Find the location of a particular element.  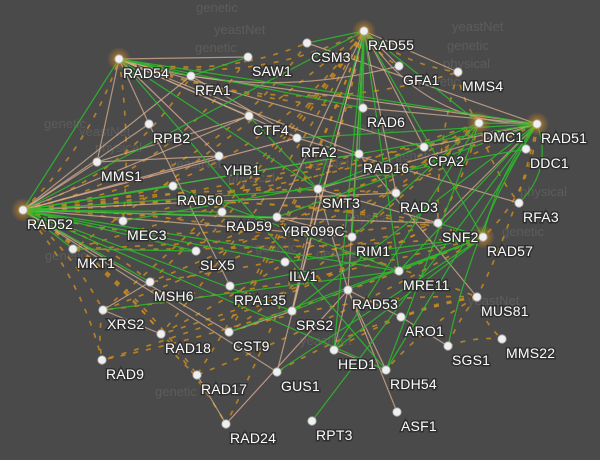

node-MKT1 is located at coordinates (73, 249).